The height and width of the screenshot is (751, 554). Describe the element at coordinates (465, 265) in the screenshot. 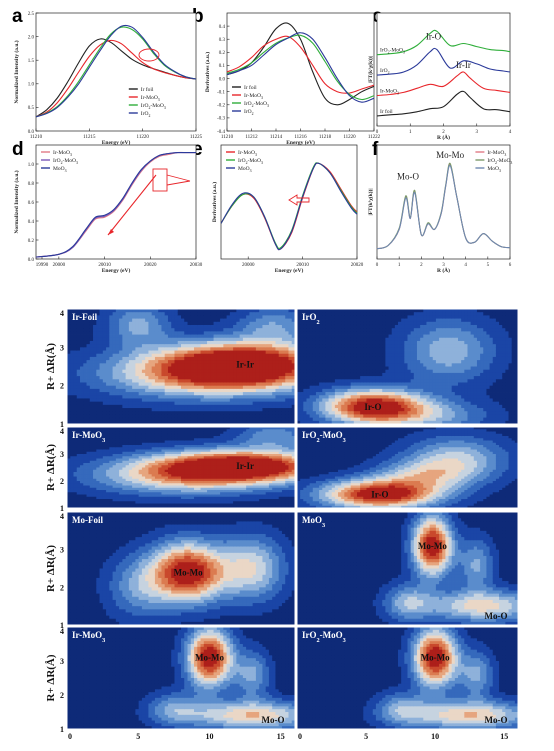

I see `x-tick-label: 4` at that location.